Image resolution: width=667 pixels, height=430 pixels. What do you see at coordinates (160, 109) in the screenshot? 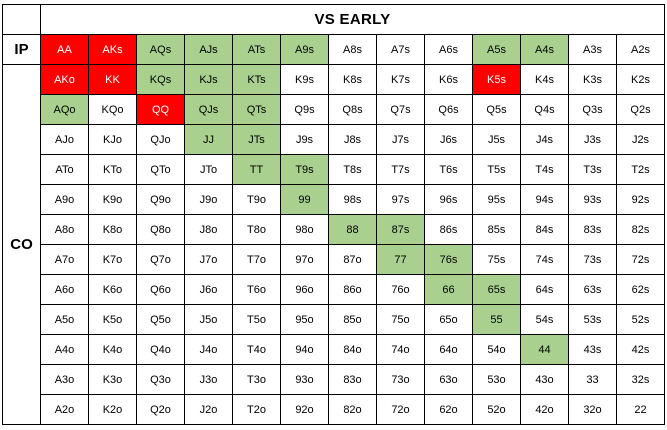
I see `hand-cell: QQ` at bounding box center [160, 109].